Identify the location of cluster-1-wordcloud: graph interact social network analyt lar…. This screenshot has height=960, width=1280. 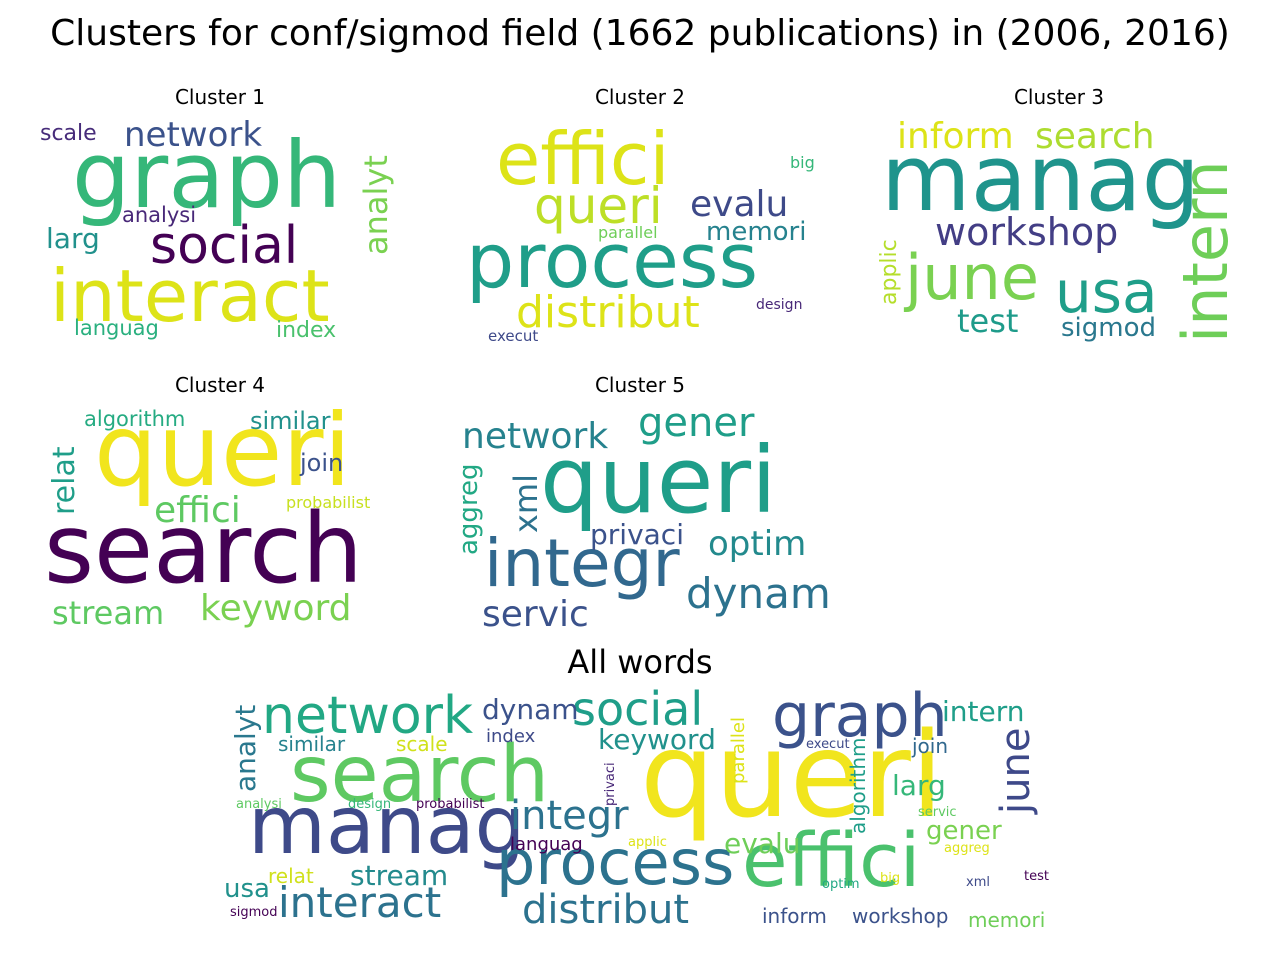
(220, 232).